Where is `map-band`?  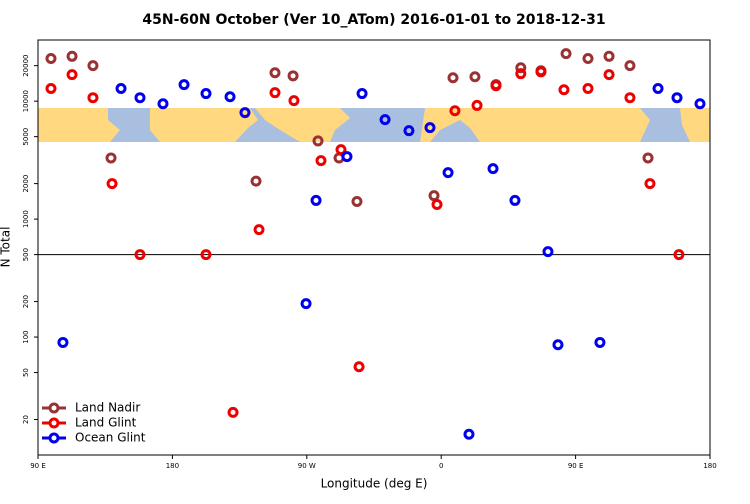 map-band is located at coordinates (374, 125).